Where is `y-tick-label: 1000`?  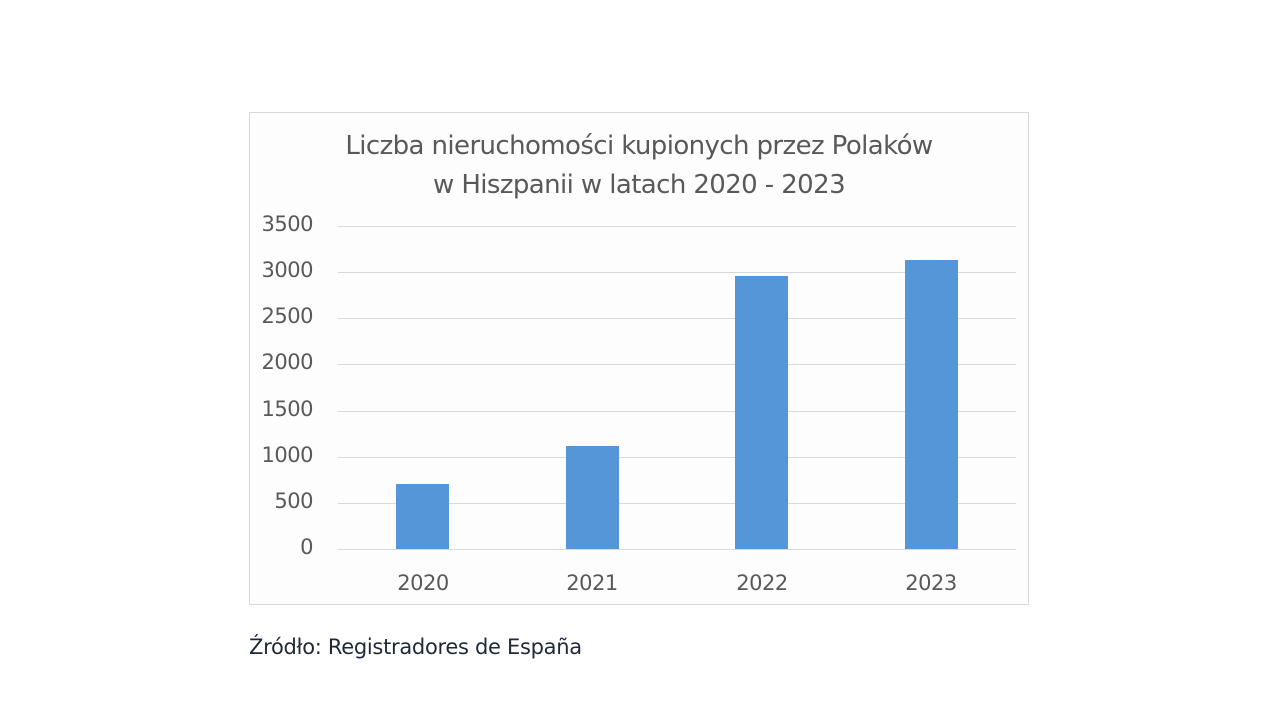
y-tick-label: 1000 is located at coordinates (287, 455).